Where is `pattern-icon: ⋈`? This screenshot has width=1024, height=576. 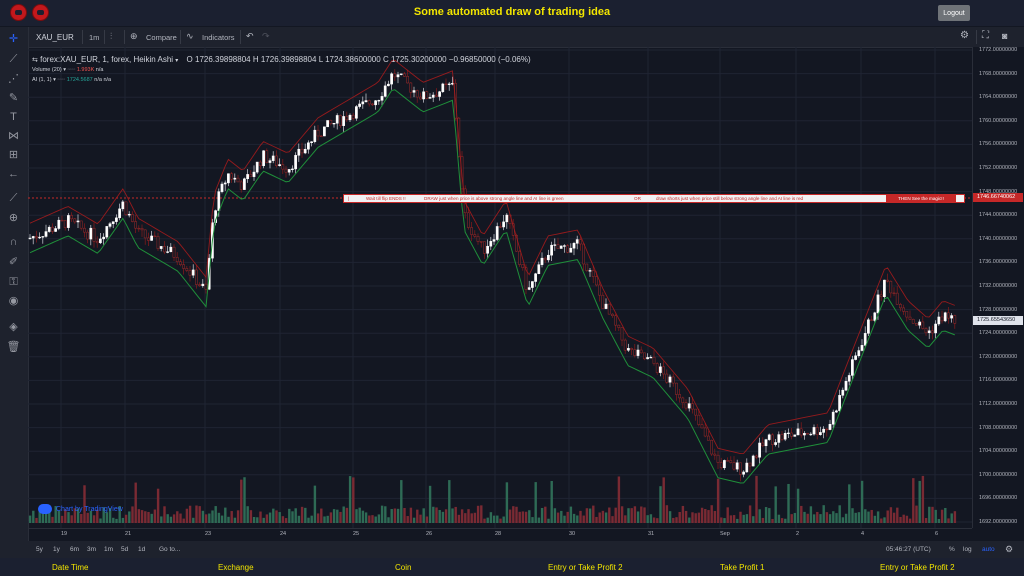
pattern-icon: ⋈ is located at coordinates (13, 136).